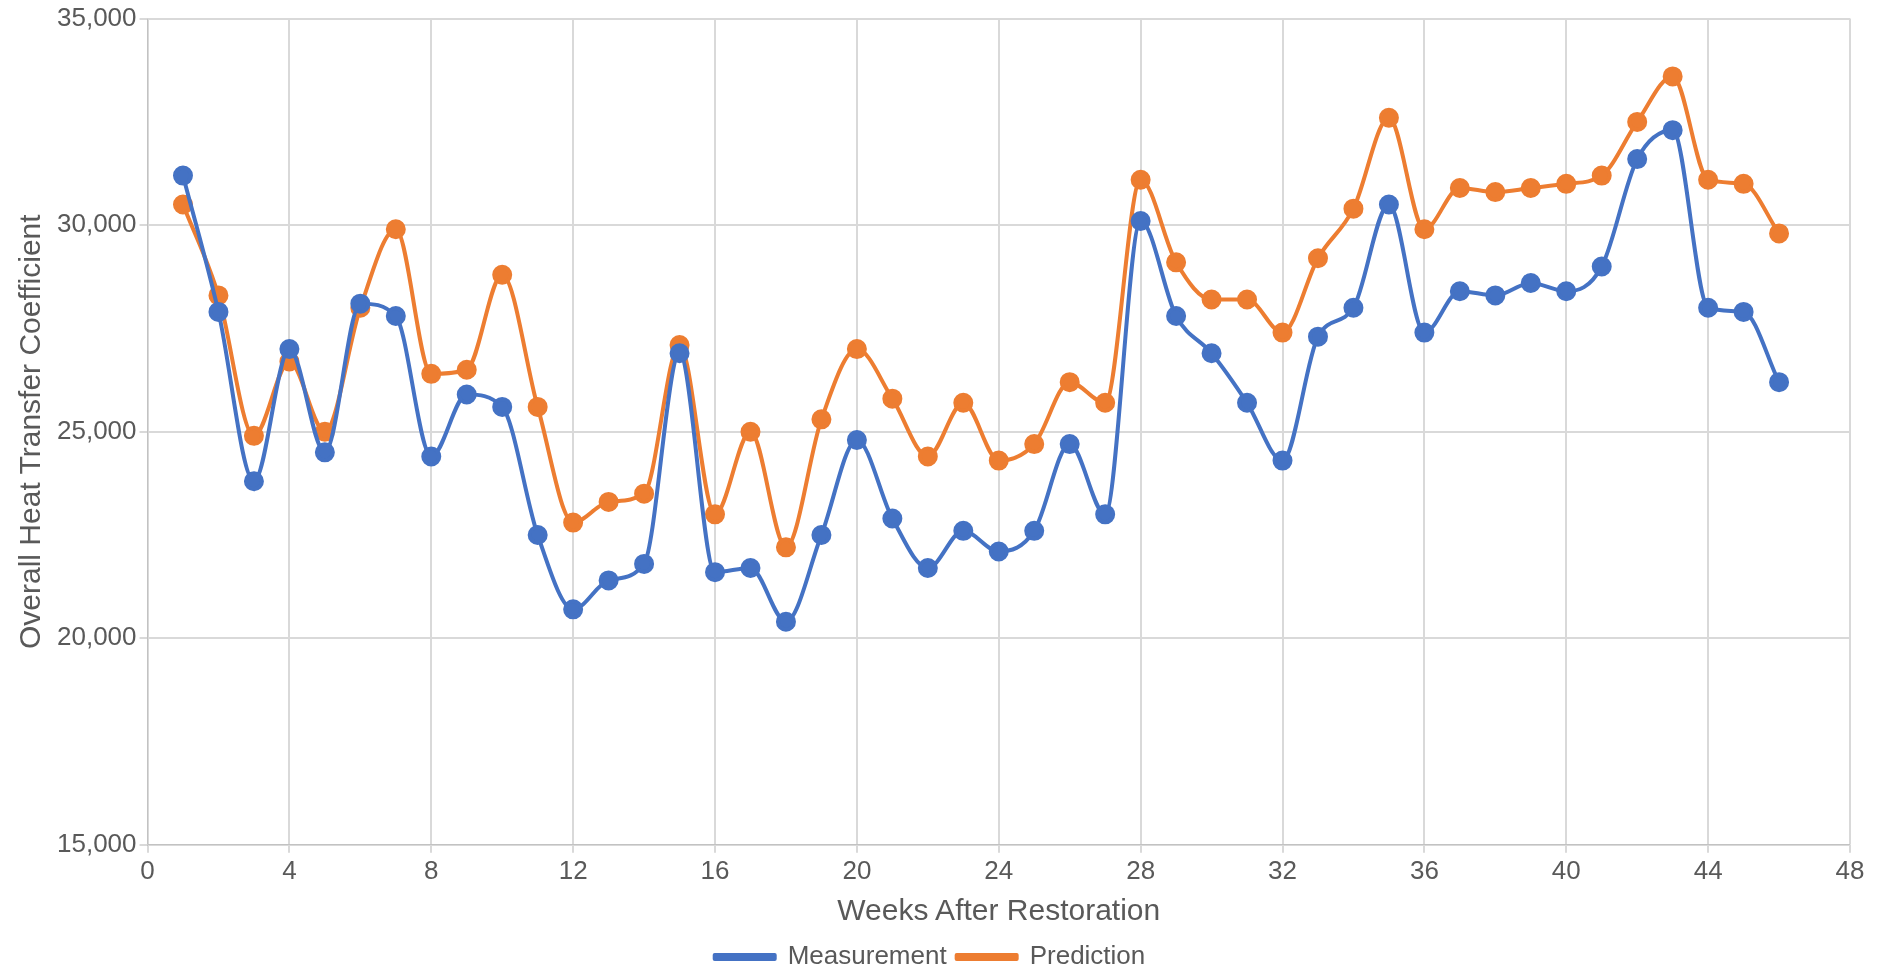  Describe the element at coordinates (147, 869) in the screenshot. I see `x-tick-label: 0` at that location.